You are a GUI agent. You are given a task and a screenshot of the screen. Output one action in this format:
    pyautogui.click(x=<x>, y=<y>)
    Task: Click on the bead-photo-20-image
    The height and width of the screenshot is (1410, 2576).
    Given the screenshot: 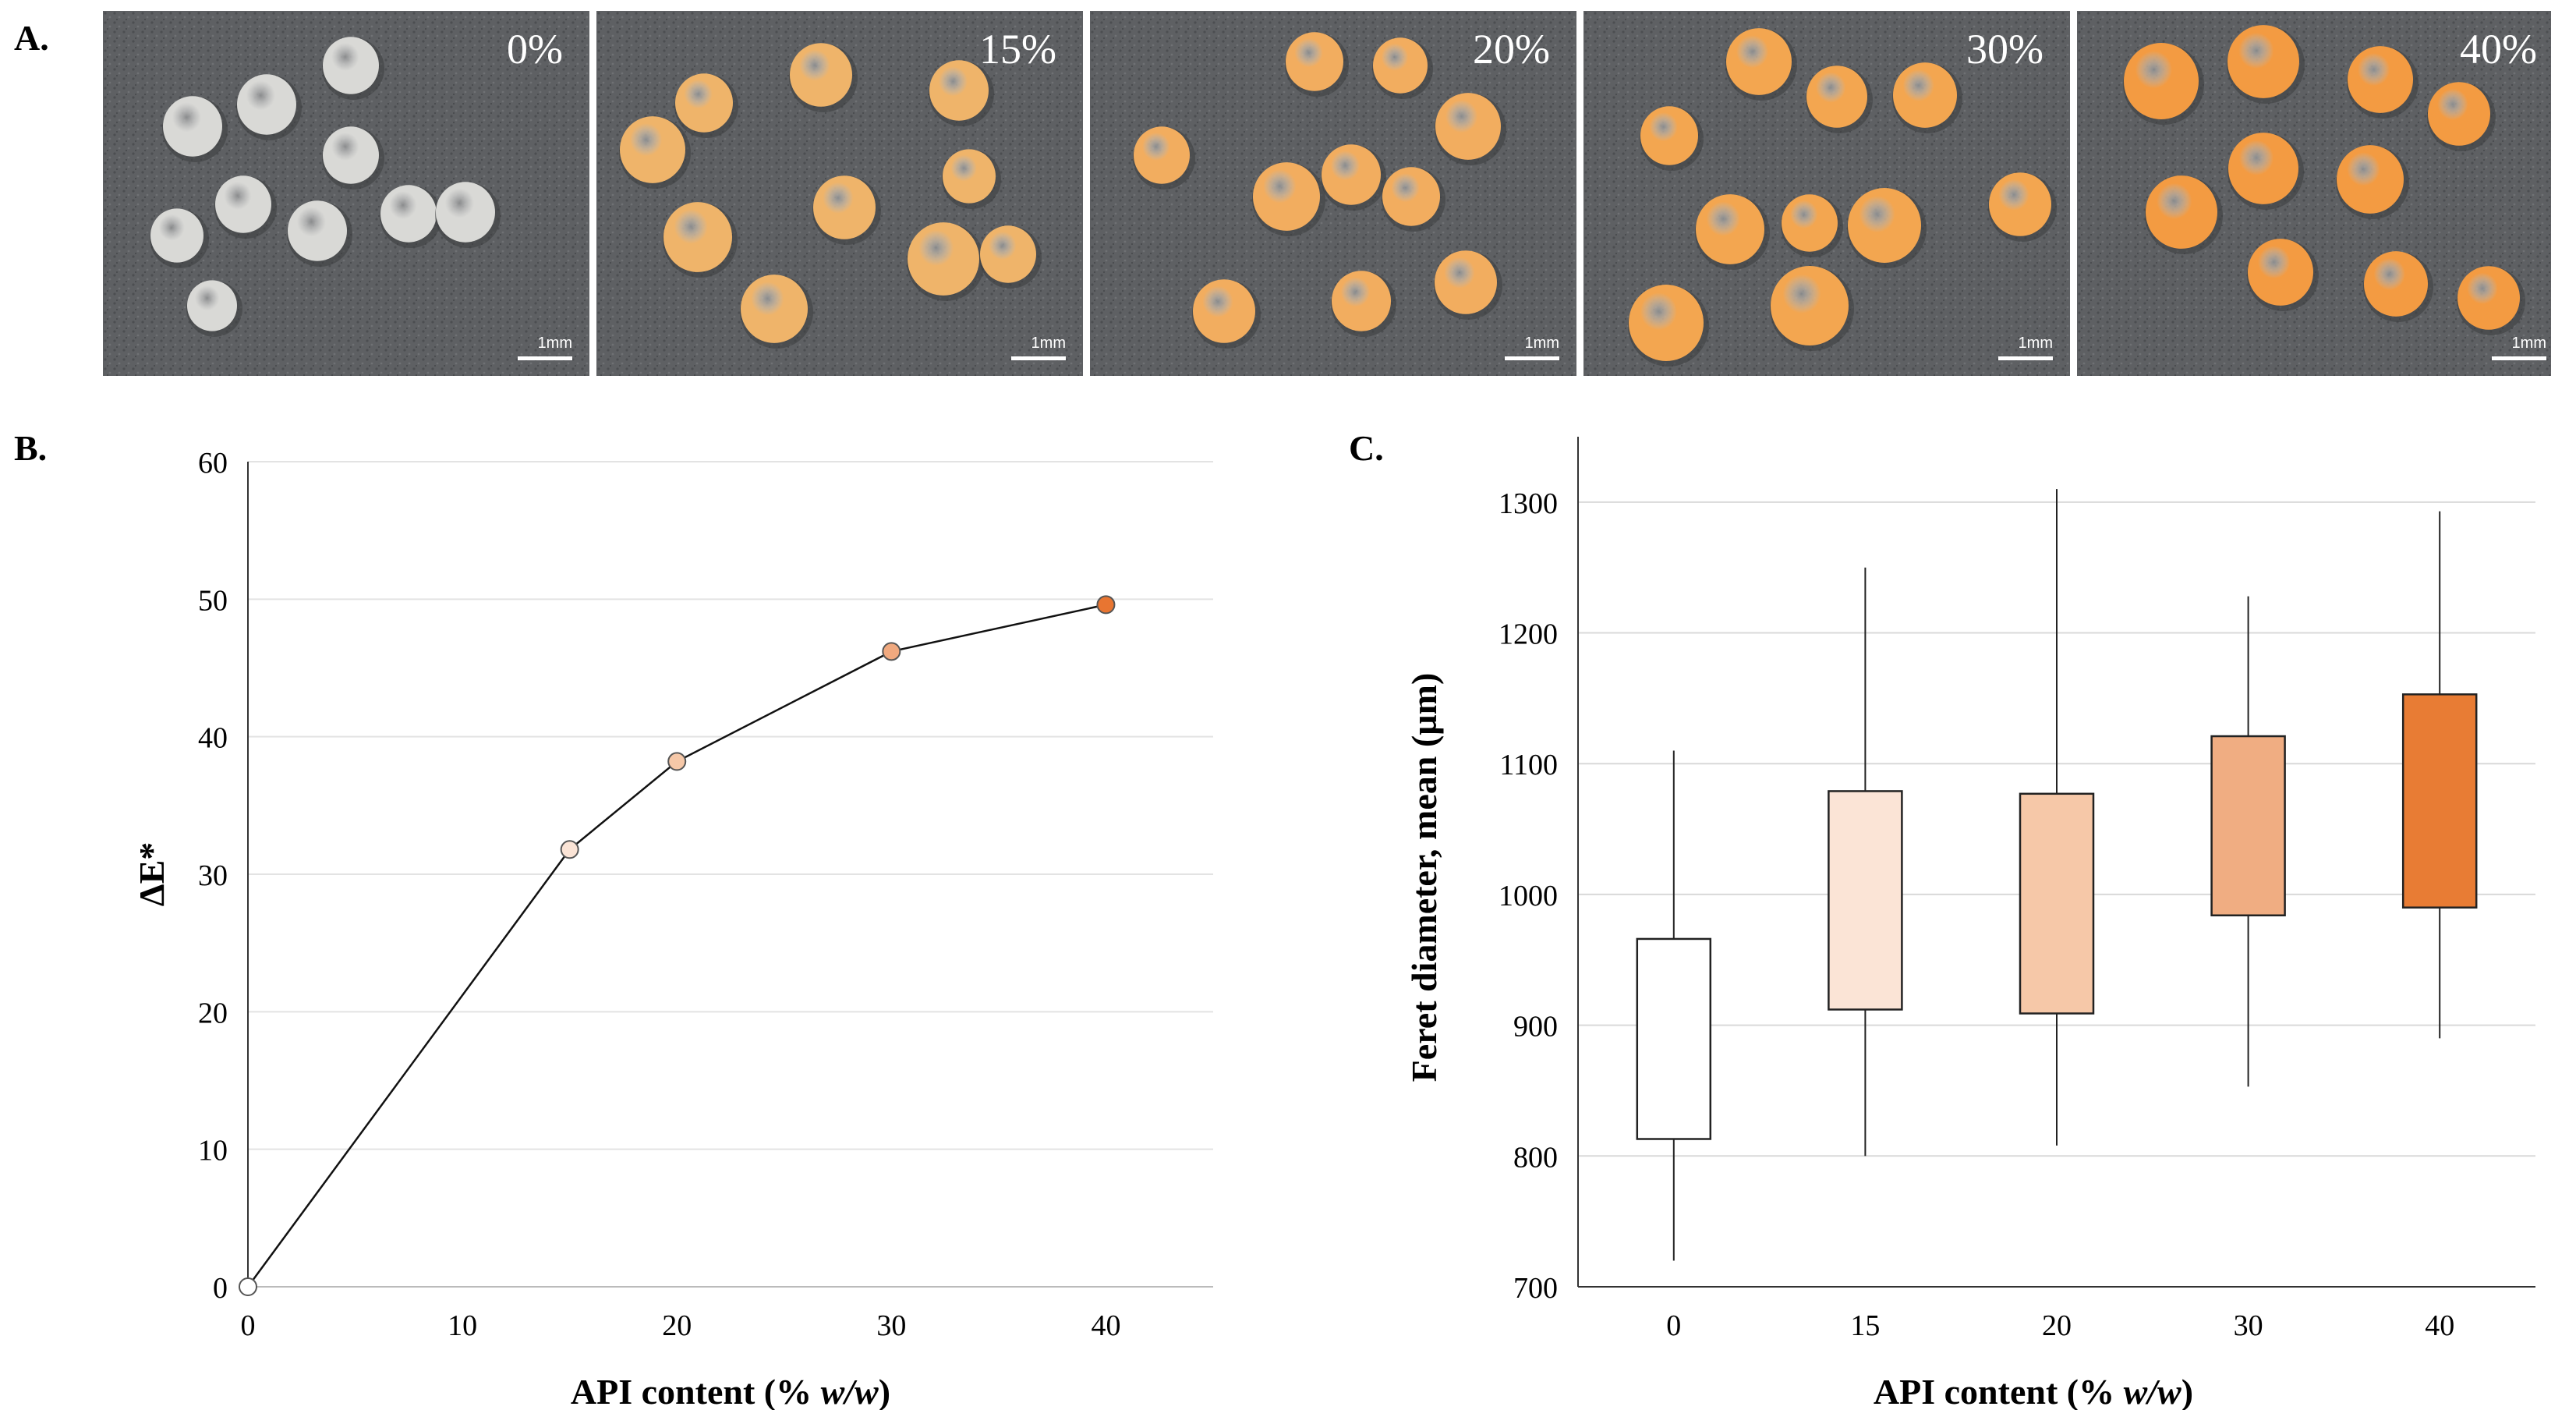 What is the action you would take?
    pyautogui.click(x=1333, y=194)
    